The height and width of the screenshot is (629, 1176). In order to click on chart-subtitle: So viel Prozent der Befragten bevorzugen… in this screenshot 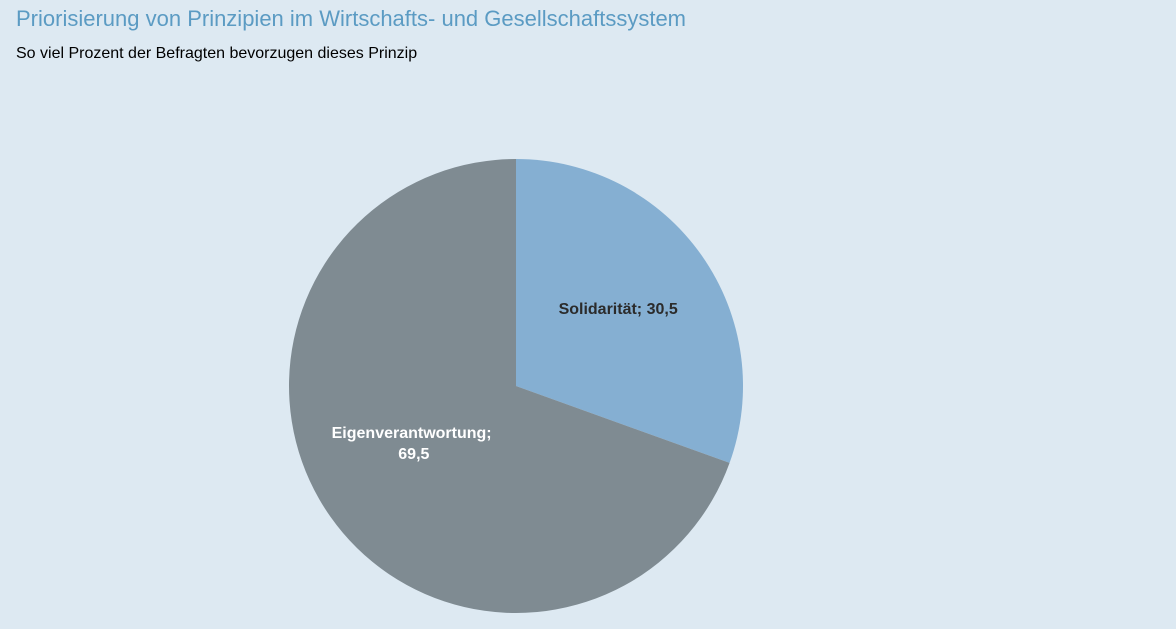, I will do `click(216, 53)`.